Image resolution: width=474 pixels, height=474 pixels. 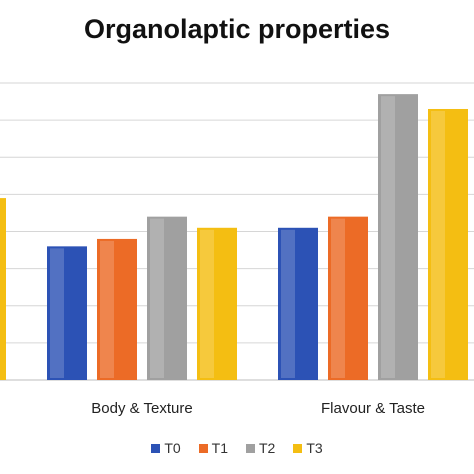 I want to click on category-labels: Body & Texture Flavour & Taste, so click(x=258, y=408).